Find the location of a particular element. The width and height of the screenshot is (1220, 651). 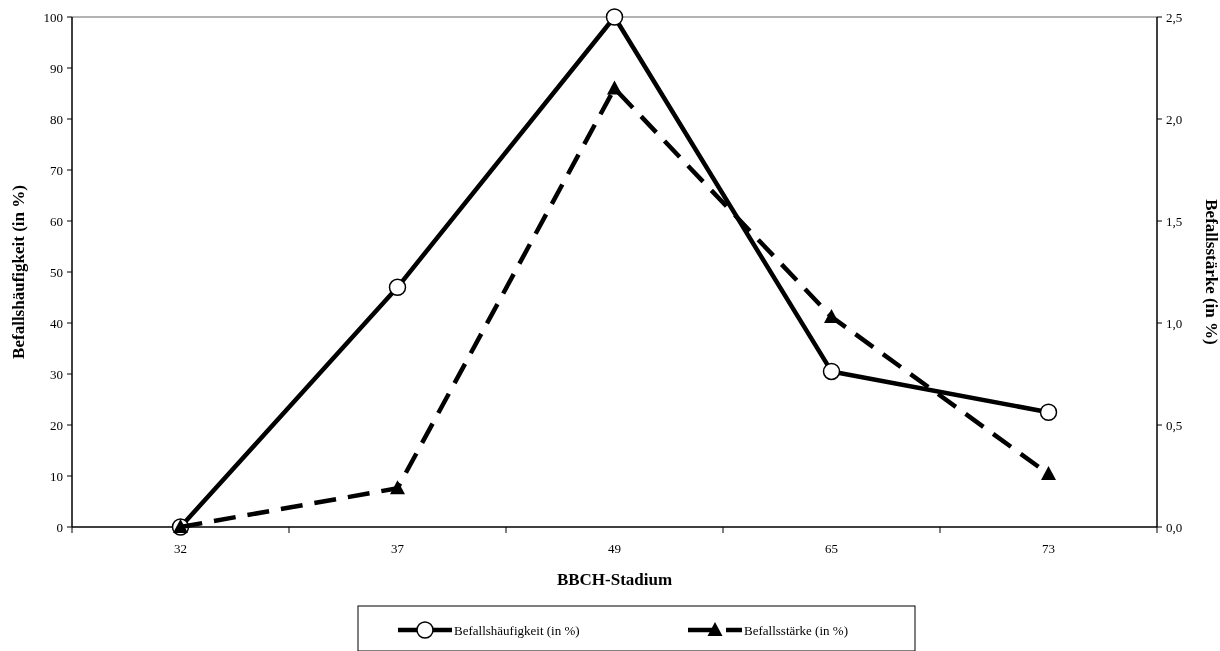

y2-tick-label: 1,0 is located at coordinates (1174, 323).